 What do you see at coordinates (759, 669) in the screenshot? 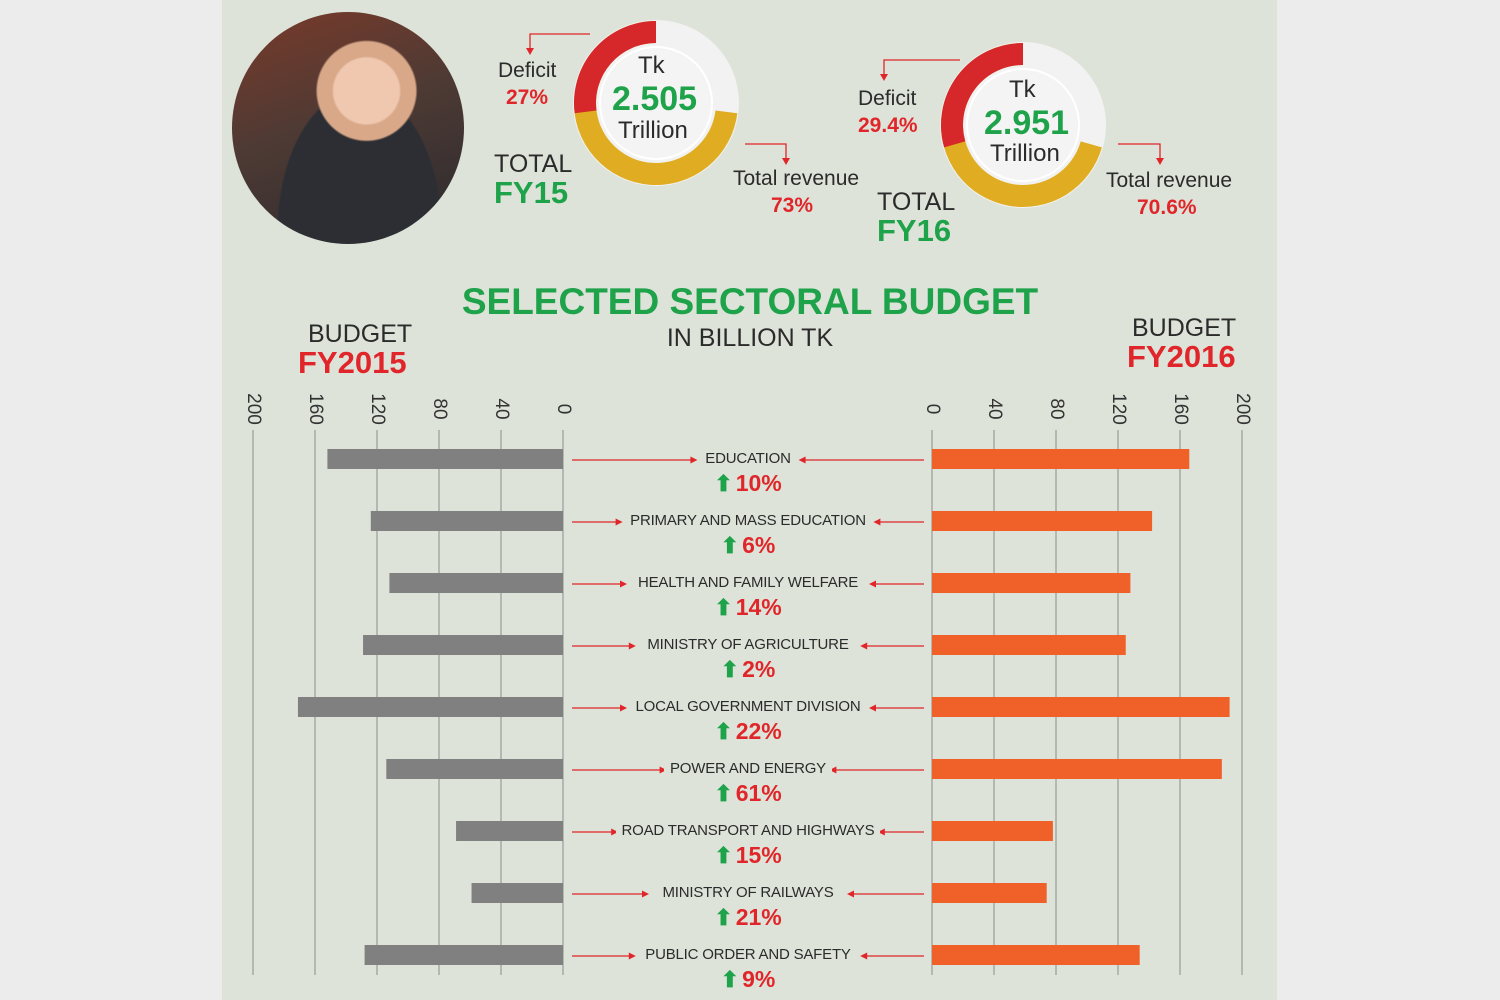
I see `change-percent-value: 2%` at bounding box center [759, 669].